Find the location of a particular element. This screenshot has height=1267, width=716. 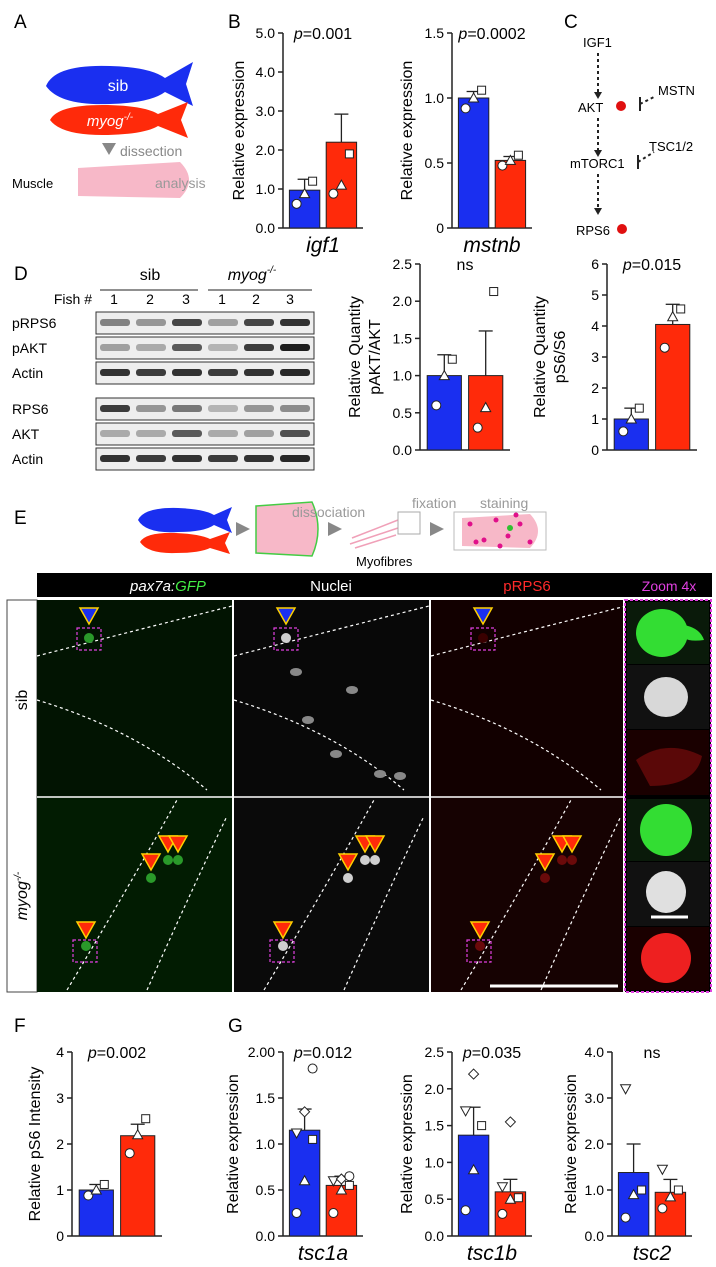

fish-number: 3 is located at coordinates (290, 299).